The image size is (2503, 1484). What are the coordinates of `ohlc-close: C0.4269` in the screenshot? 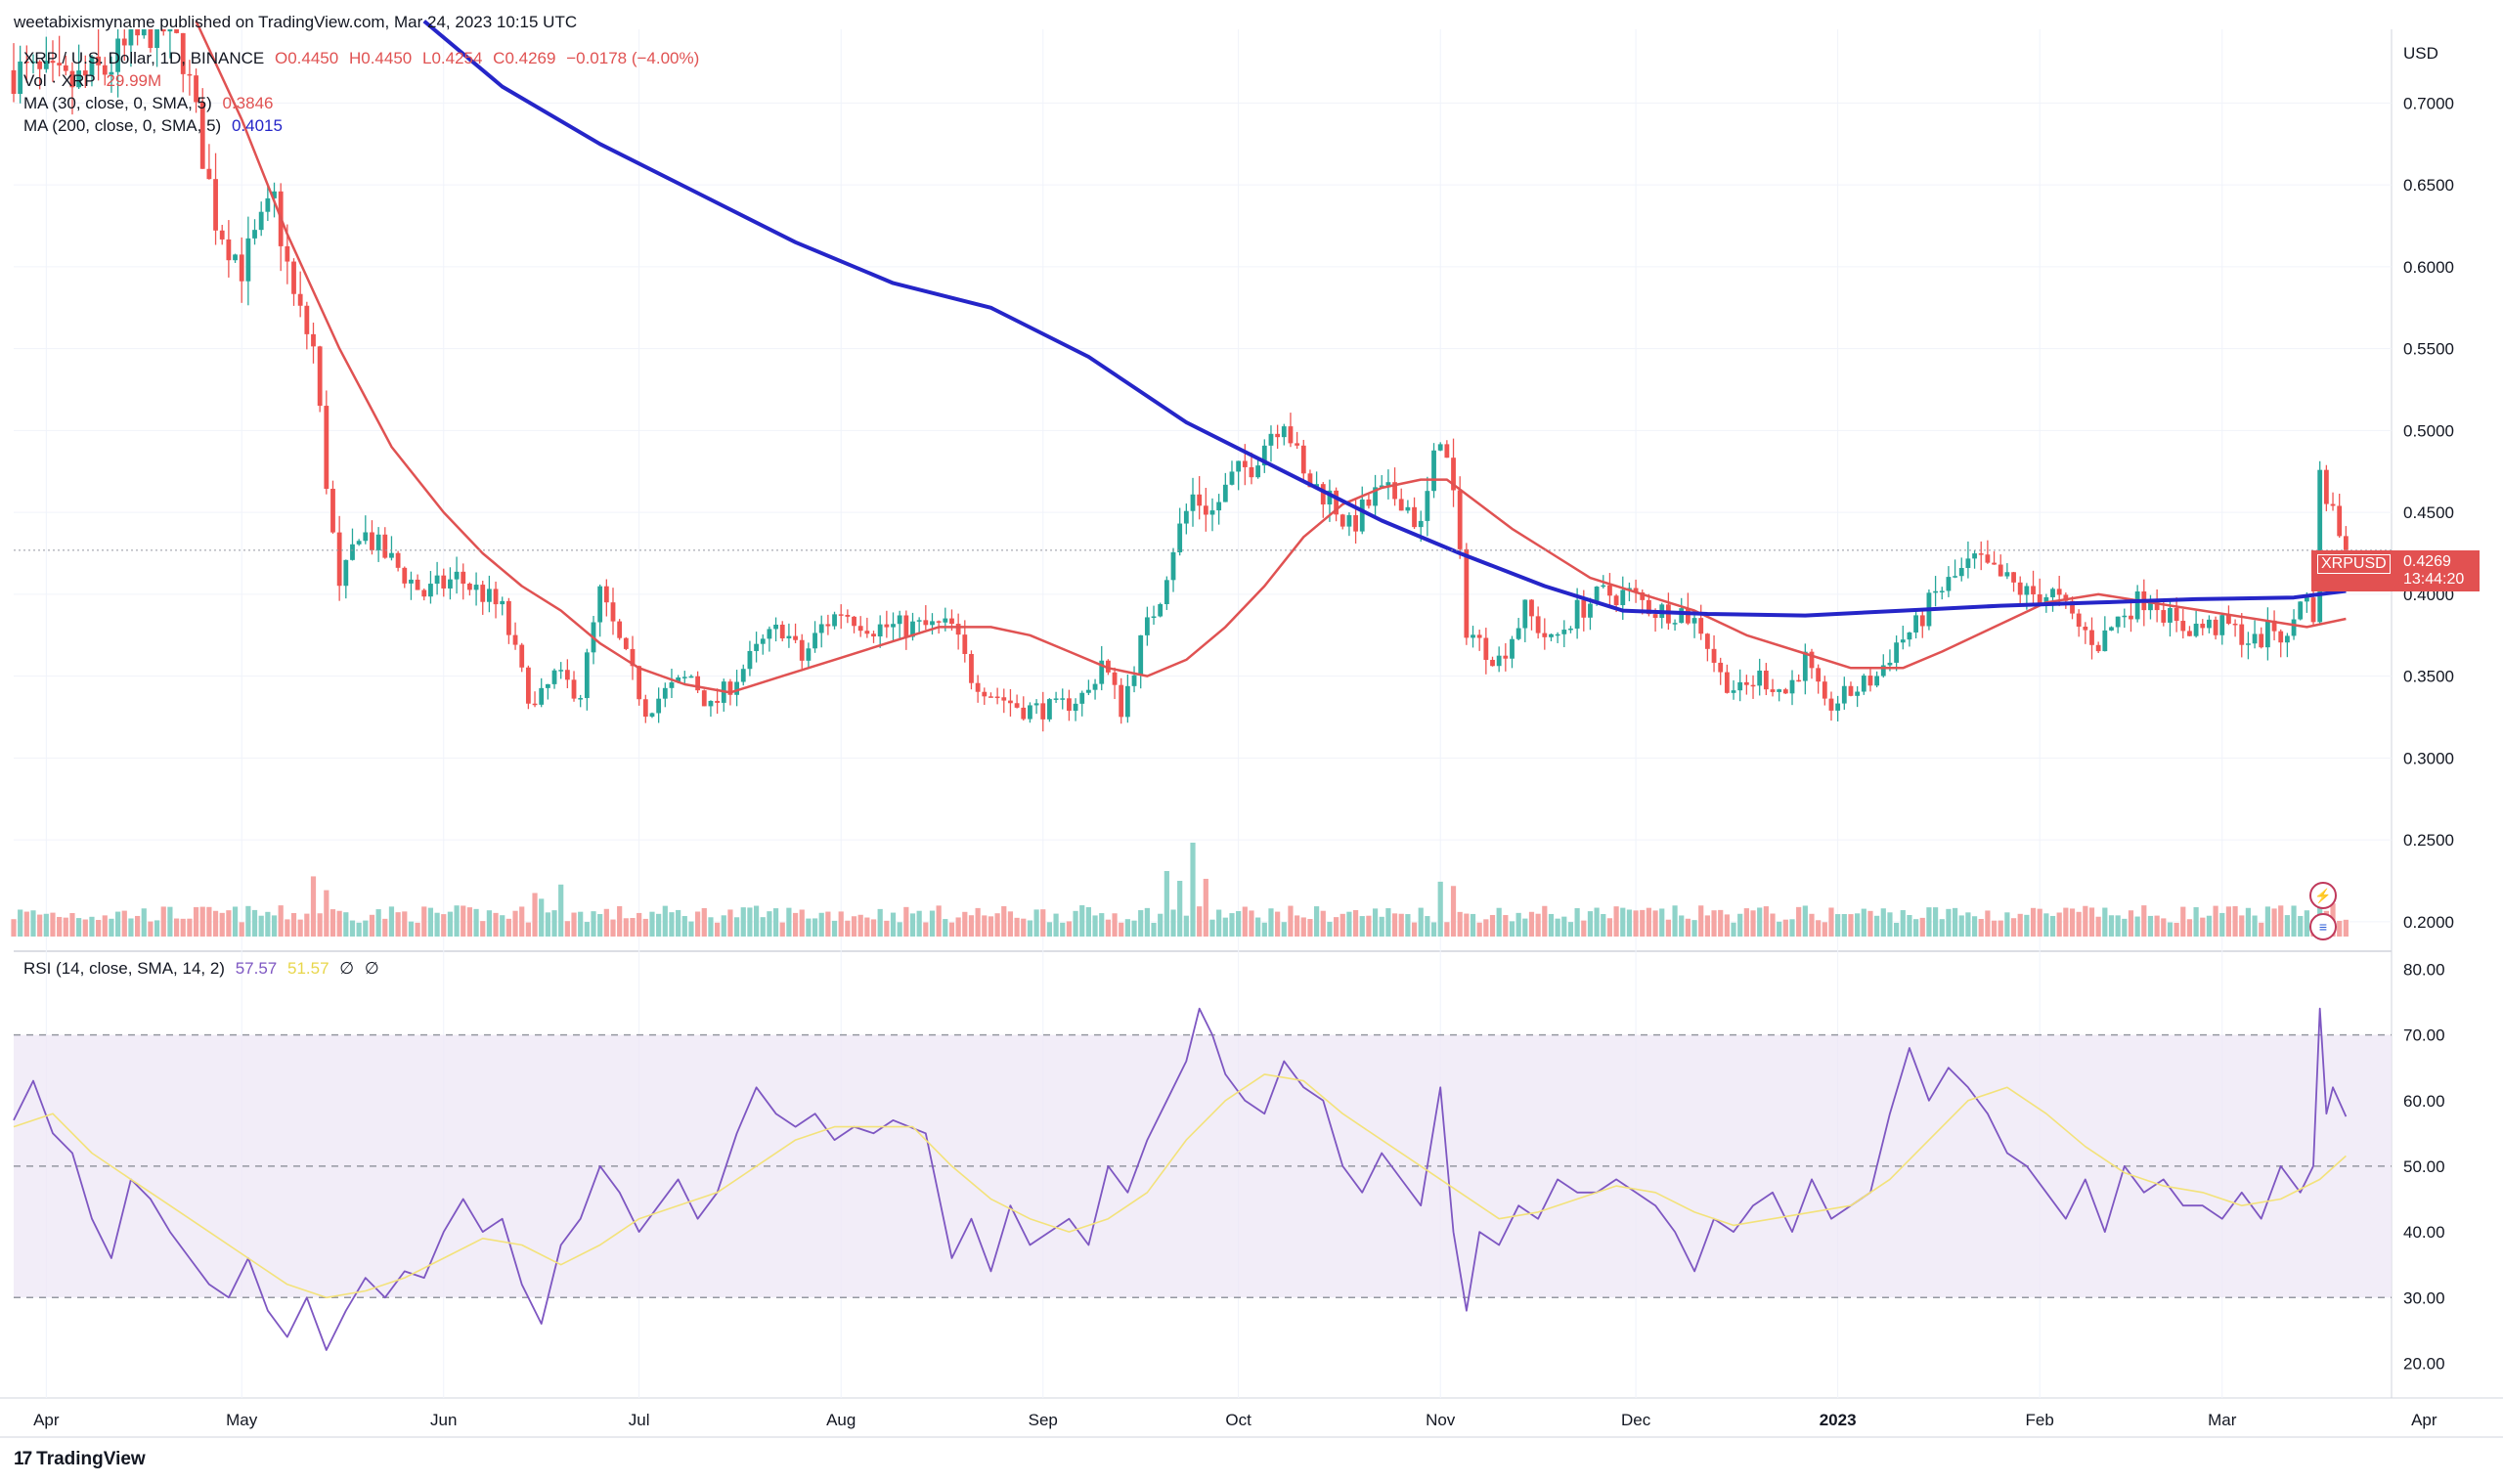 It's located at (524, 58).